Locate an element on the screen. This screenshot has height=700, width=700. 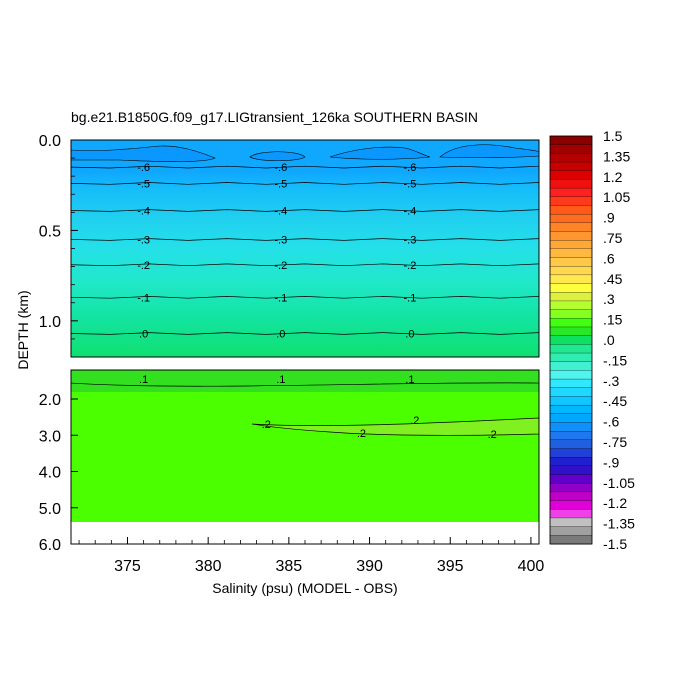
colorbar-label: 1.5 is located at coordinates (613, 136).